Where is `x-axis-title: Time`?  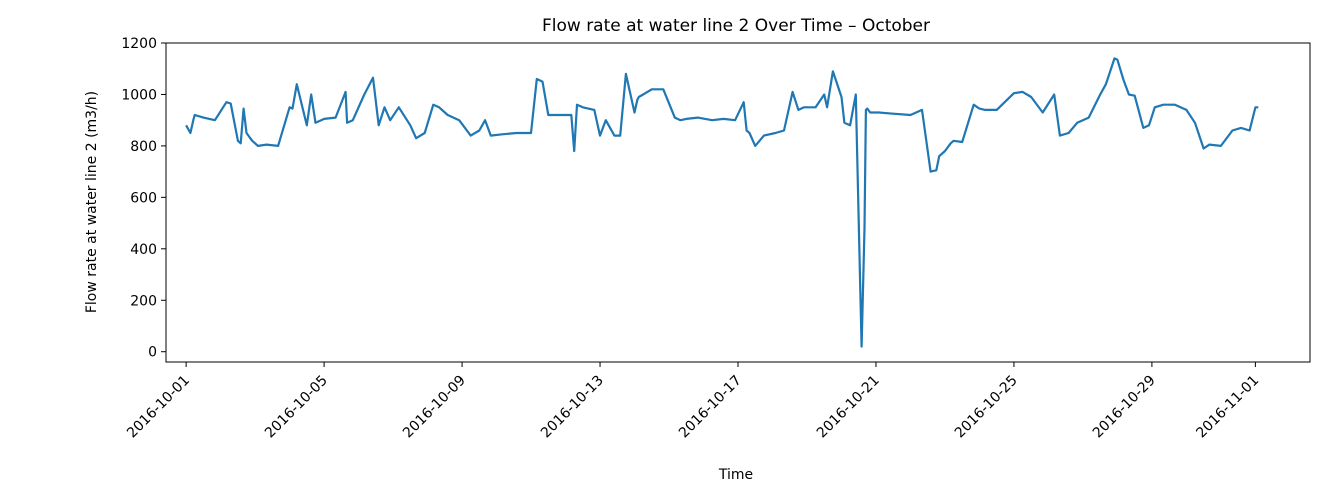 x-axis-title: Time is located at coordinates (735, 475).